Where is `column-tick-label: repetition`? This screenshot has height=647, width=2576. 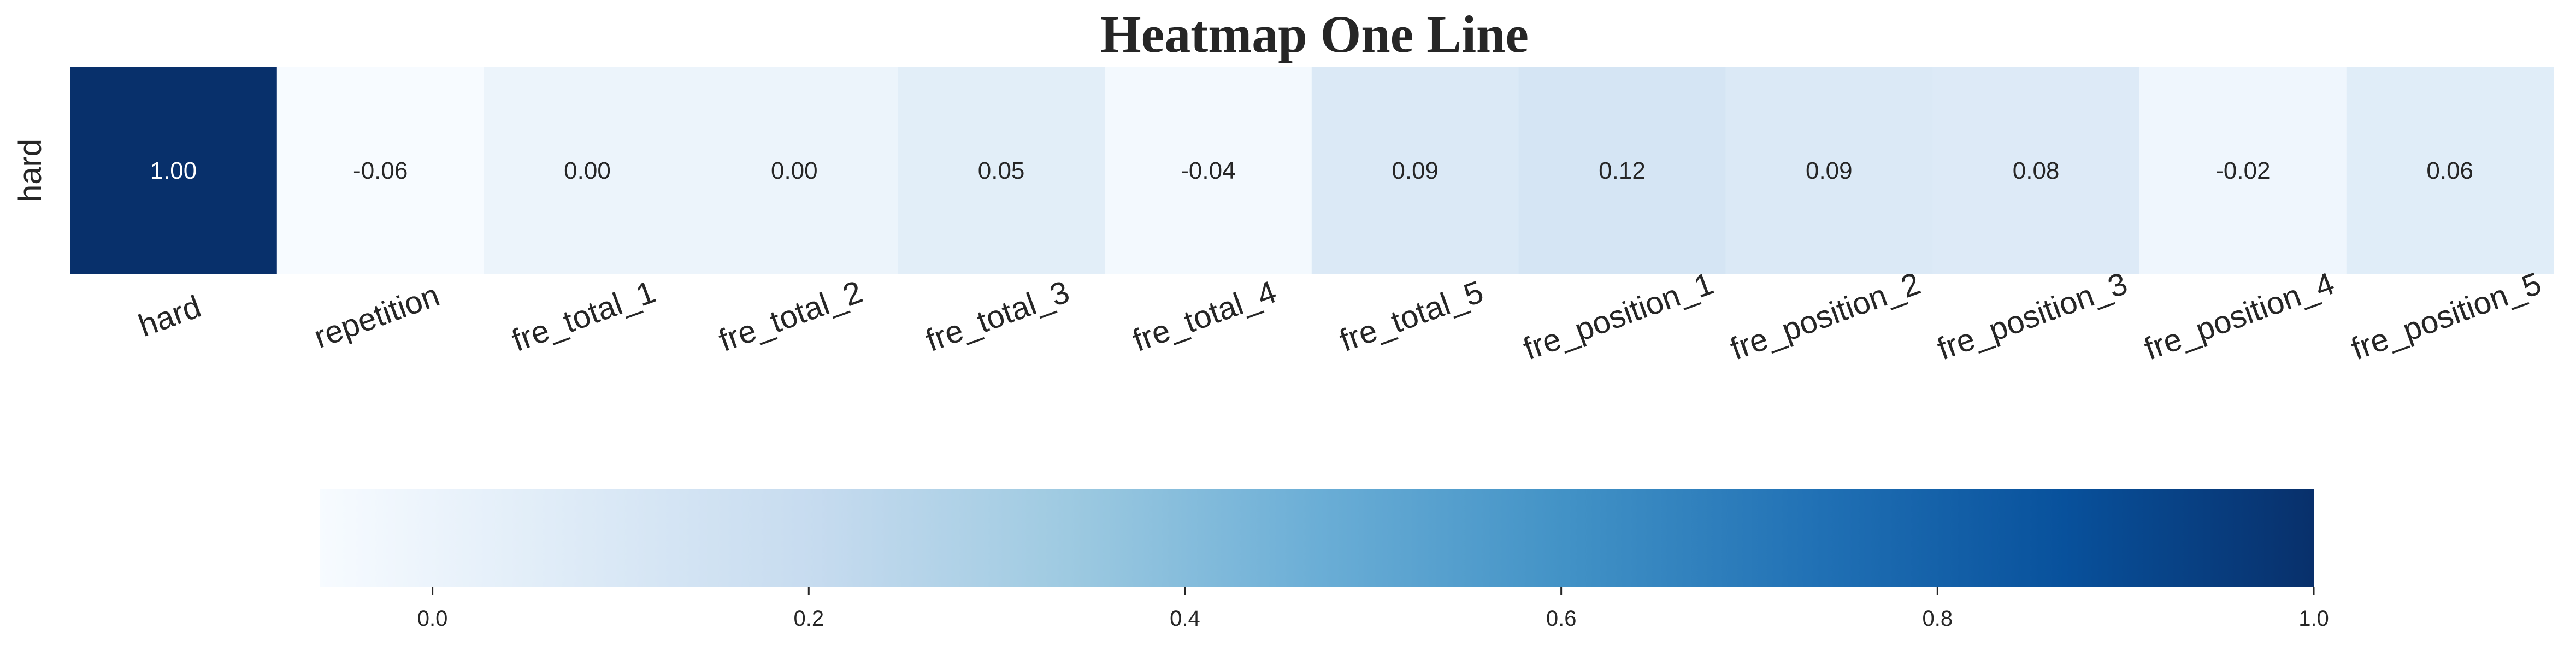
column-tick-label: repetition is located at coordinates (376, 316).